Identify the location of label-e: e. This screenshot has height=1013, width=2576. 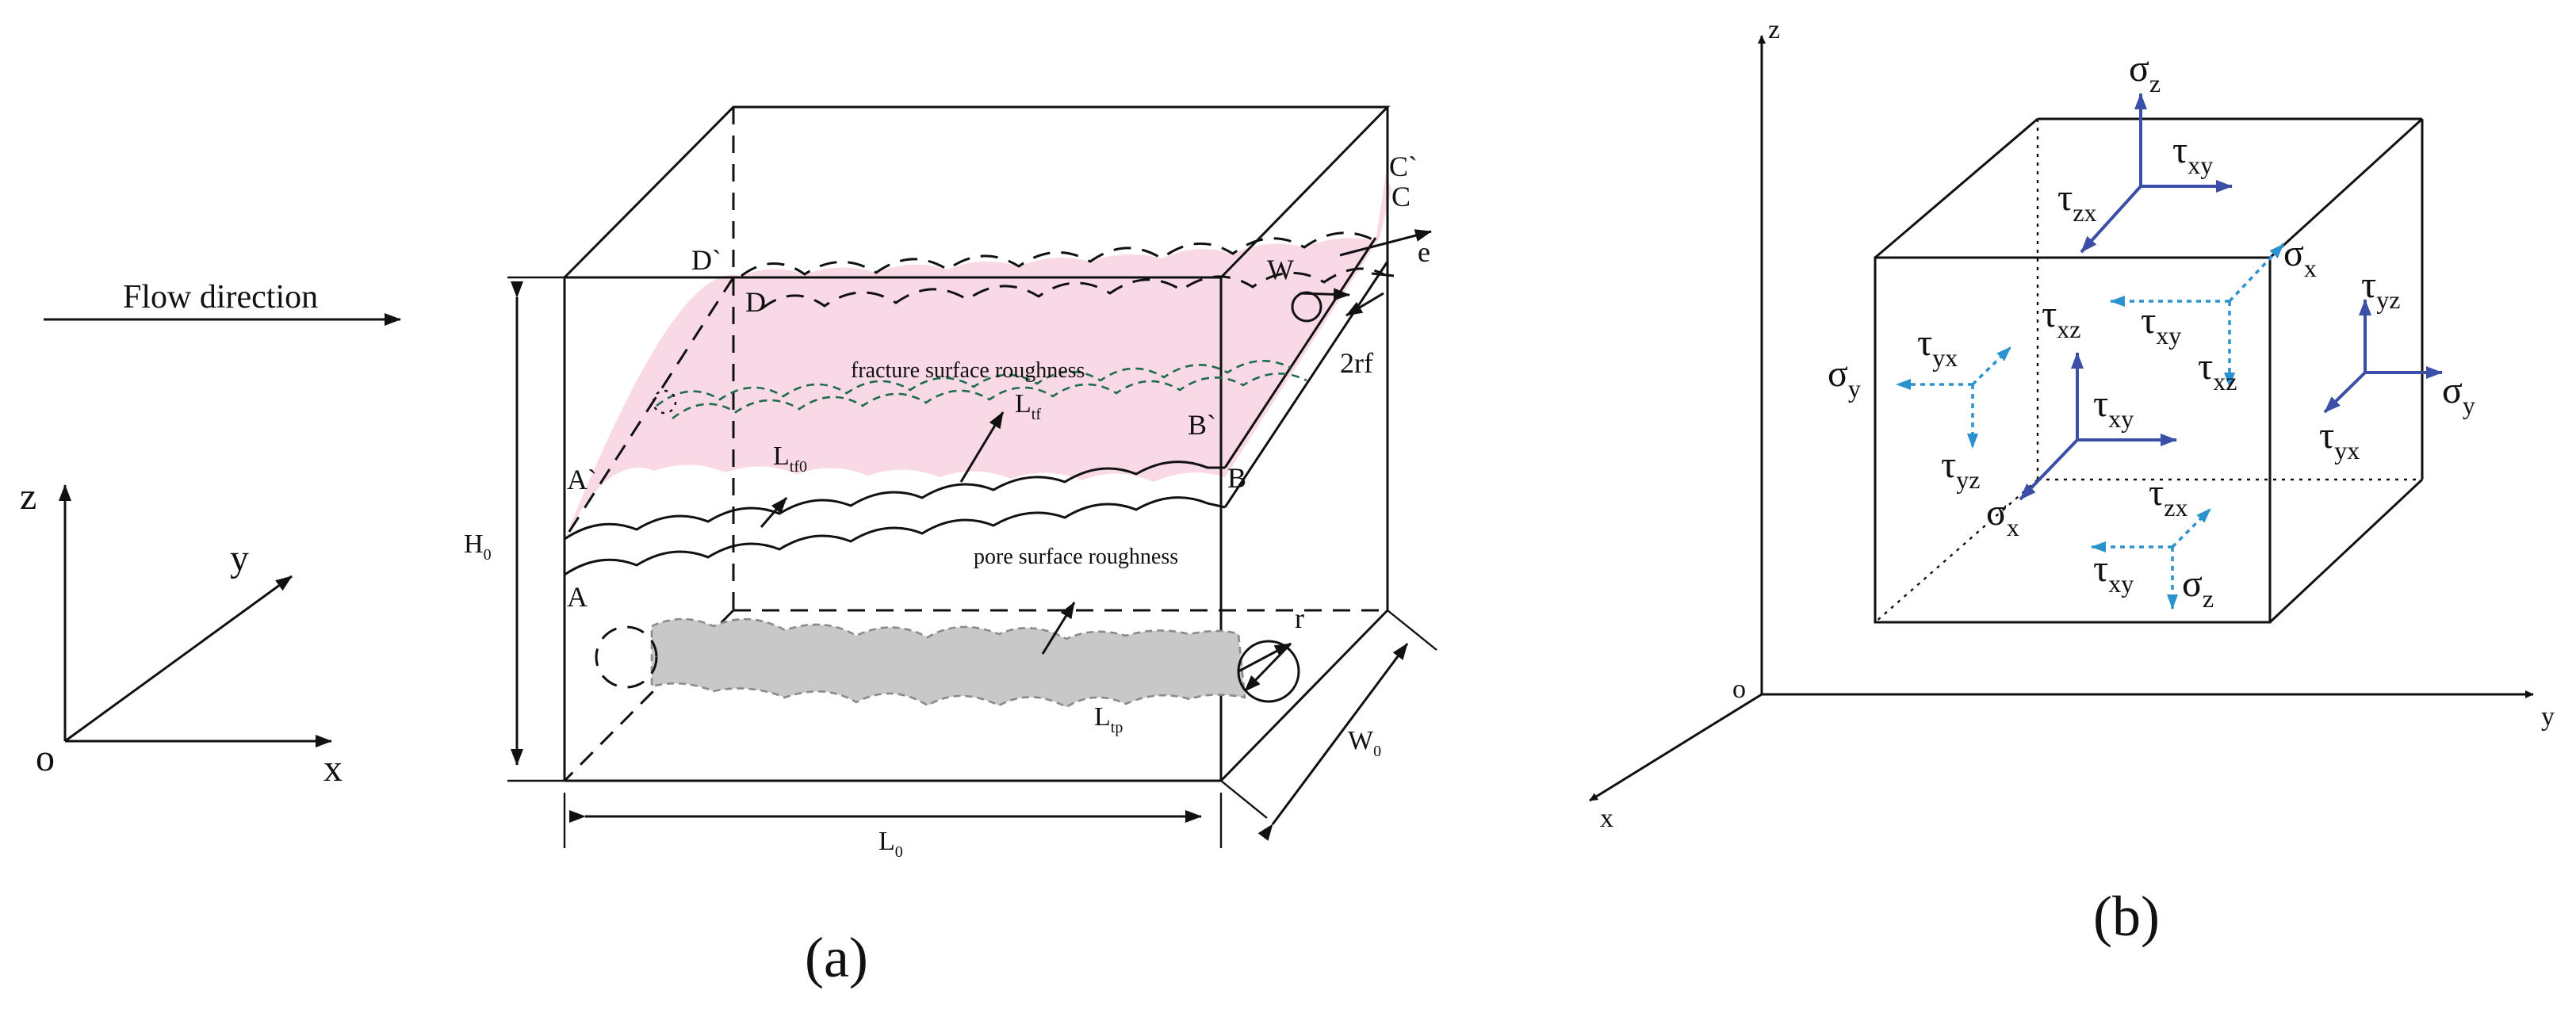
(1424, 252).